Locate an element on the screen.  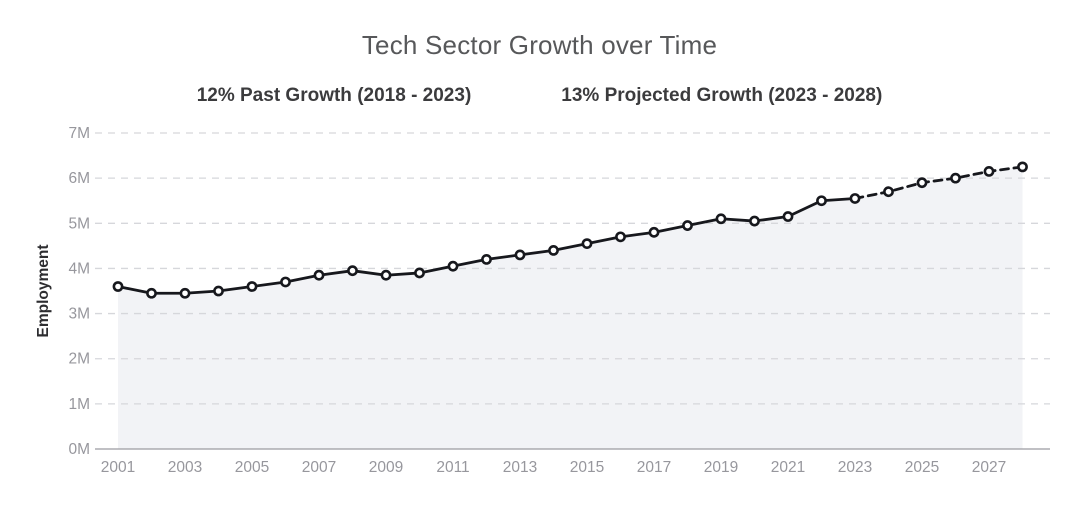
y-tick-label: 7M is located at coordinates (79, 133).